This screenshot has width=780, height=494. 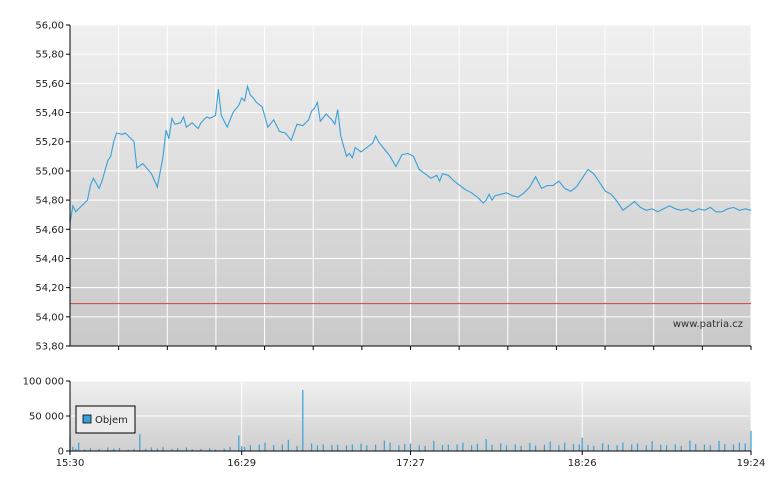 What do you see at coordinates (61, 452) in the screenshot?
I see `volume-y-tick-label: 0` at bounding box center [61, 452].